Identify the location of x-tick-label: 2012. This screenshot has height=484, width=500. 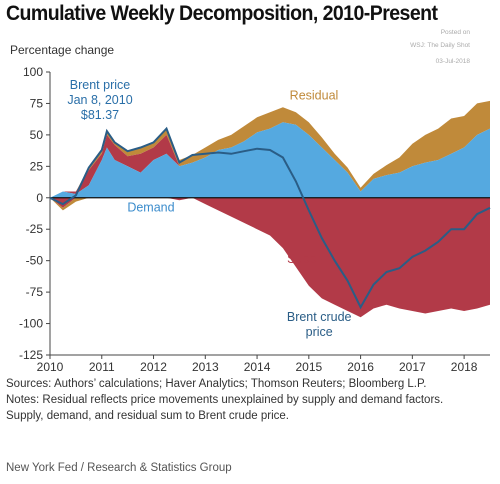
(153, 367).